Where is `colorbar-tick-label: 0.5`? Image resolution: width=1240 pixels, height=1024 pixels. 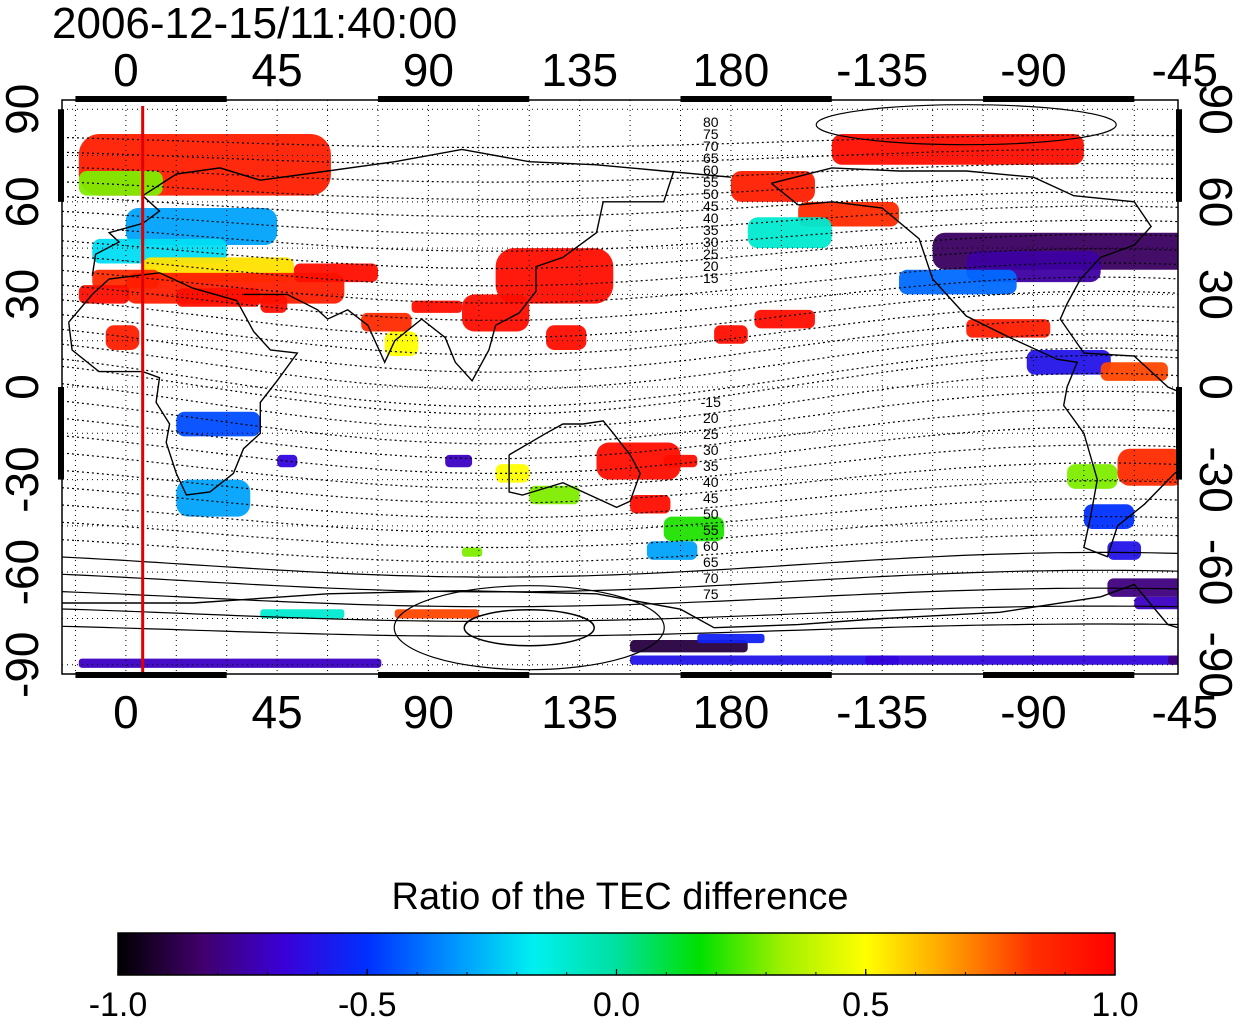 colorbar-tick-label: 0.5 is located at coordinates (865, 1005).